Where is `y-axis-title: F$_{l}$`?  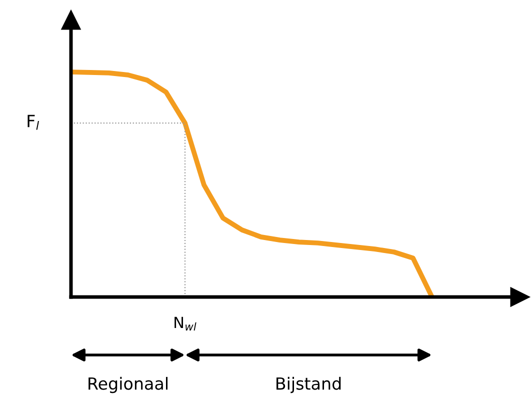 y-axis-title: F$_{l}$ is located at coordinates (34, 122).